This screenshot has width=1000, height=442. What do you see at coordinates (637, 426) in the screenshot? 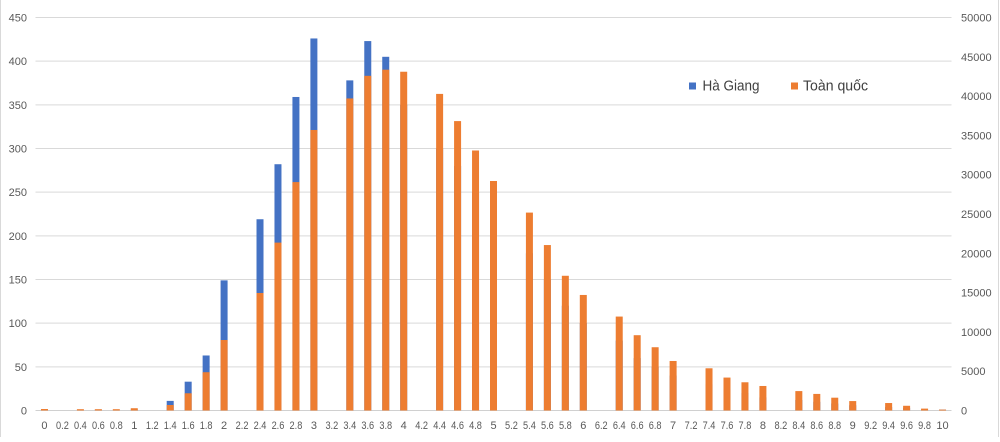
I see `svg-text: 6.6` at bounding box center [637, 426].